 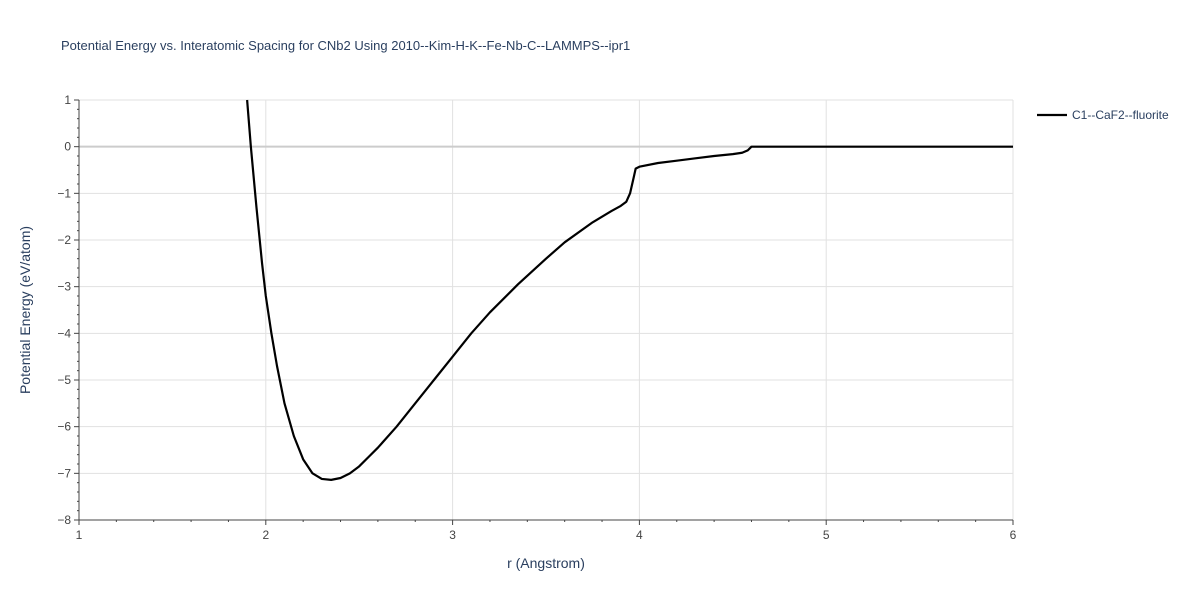 What do you see at coordinates (64, 520) in the screenshot?
I see `y-tick-label: −8` at bounding box center [64, 520].